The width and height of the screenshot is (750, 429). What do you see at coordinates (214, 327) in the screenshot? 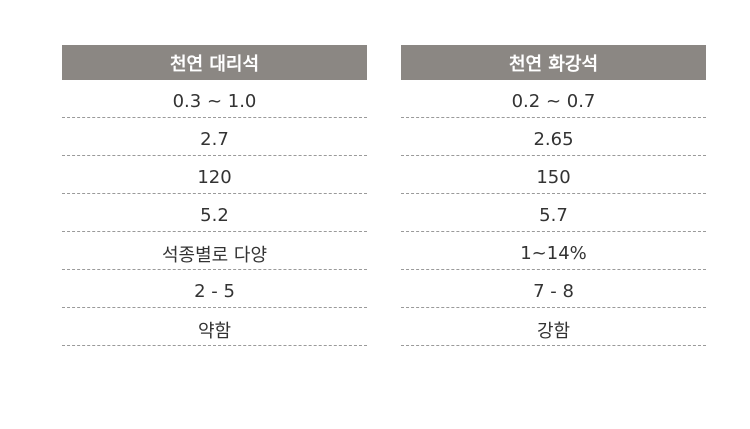
I see `table-cell: 약함` at bounding box center [214, 327].